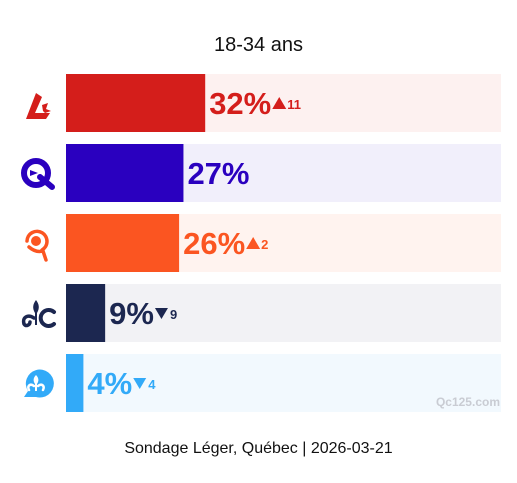 The image size is (517, 483). What do you see at coordinates (131, 313) in the screenshot?
I see `data-label: 9%` at bounding box center [131, 313].